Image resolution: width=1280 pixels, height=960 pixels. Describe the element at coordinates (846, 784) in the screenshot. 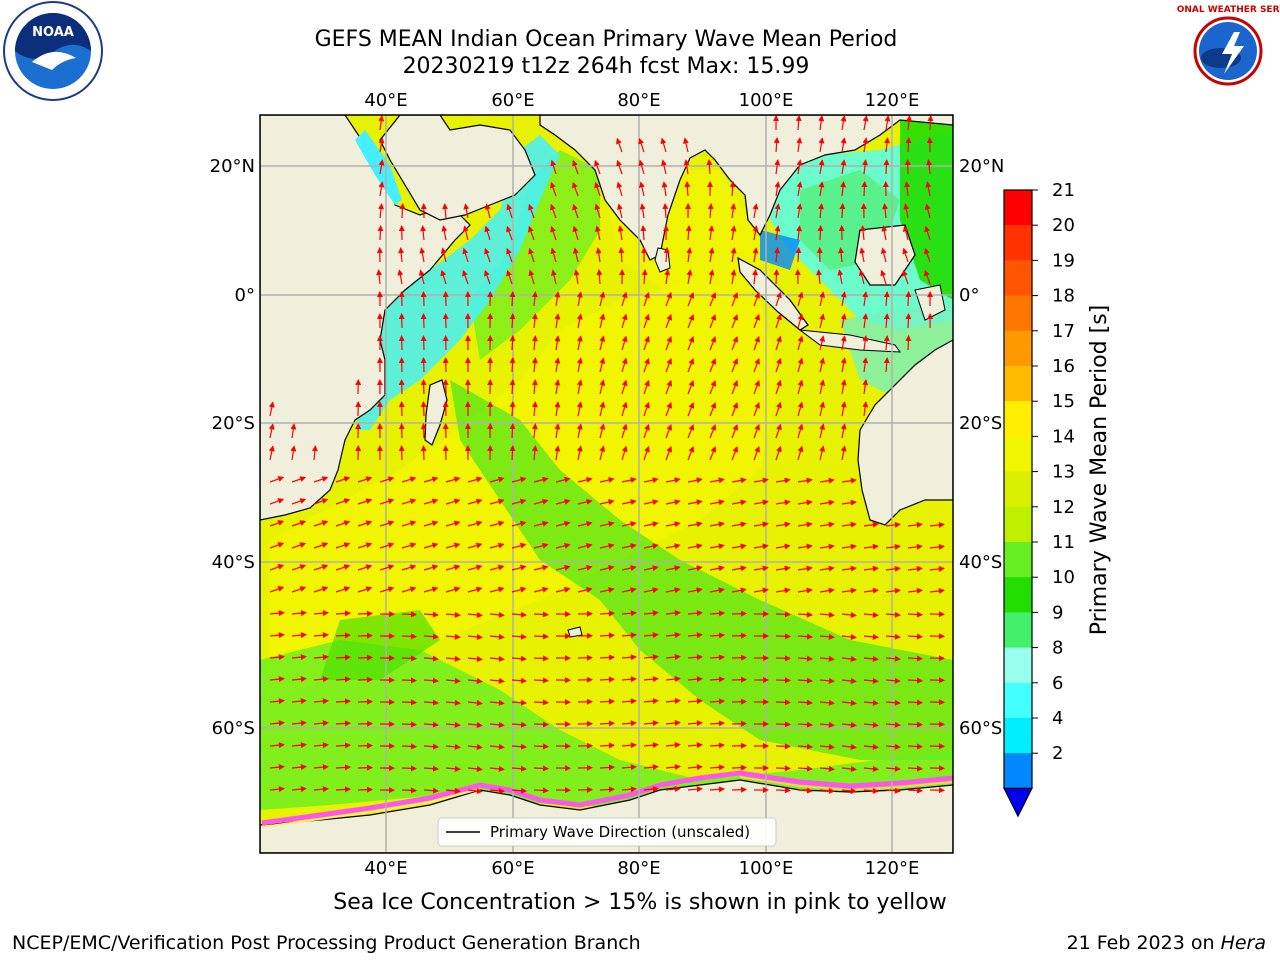

I see `sea-ice-edge-orange` at that location.